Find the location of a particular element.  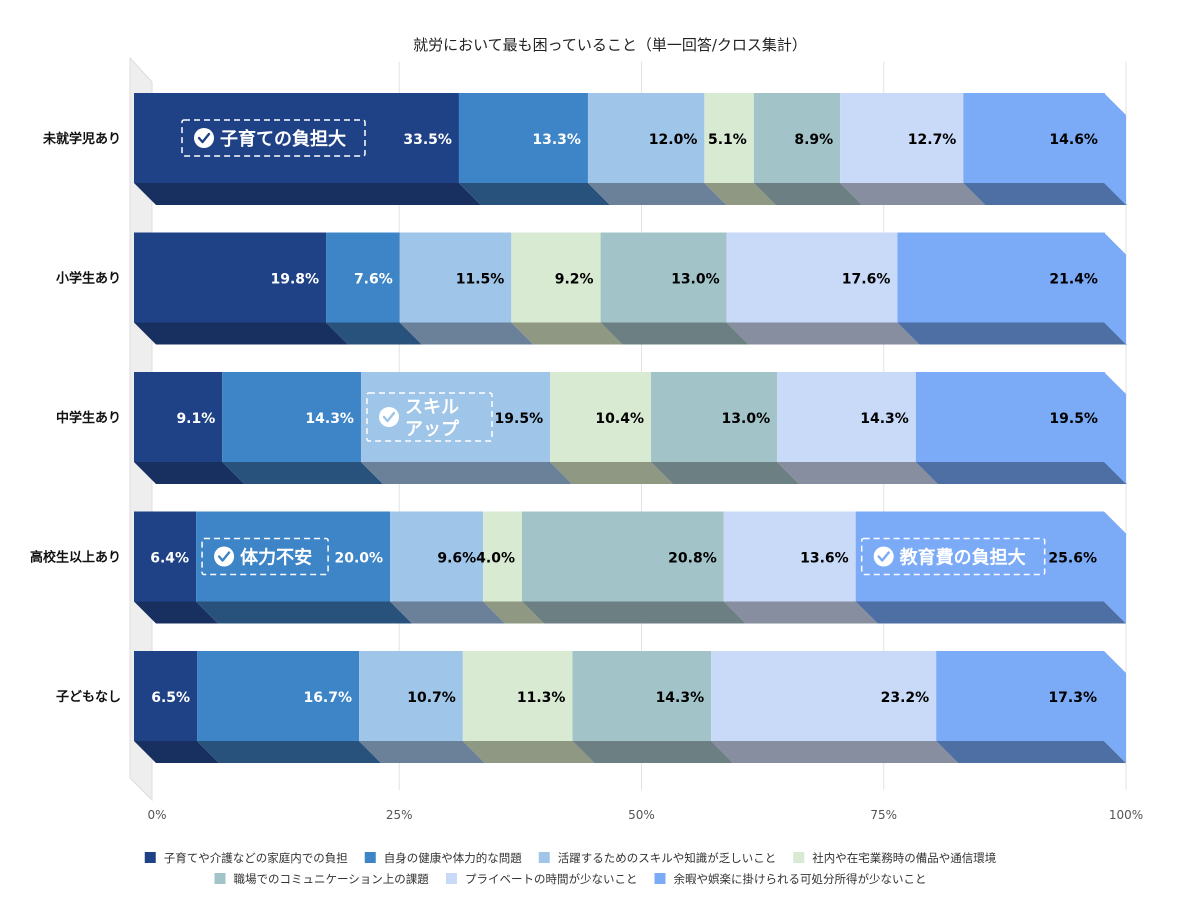

legend-item: 自身の健康や体力的な問題 is located at coordinates (443, 858).